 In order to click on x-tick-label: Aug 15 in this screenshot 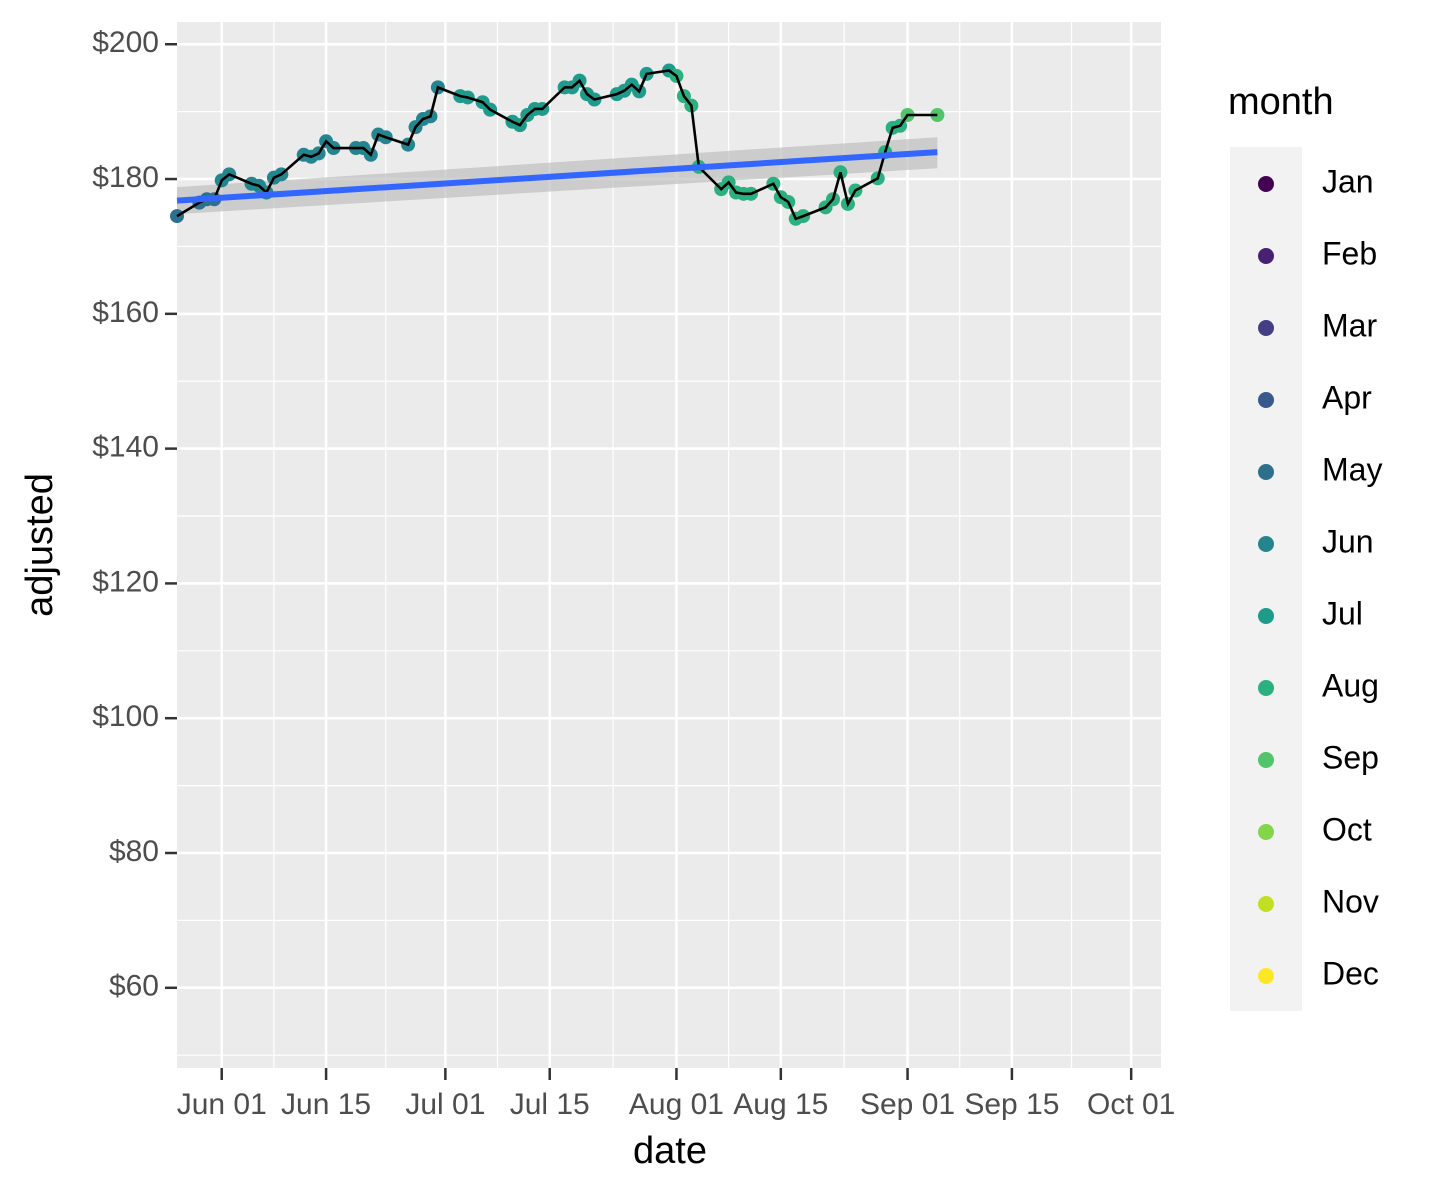, I will do `click(780, 1104)`.